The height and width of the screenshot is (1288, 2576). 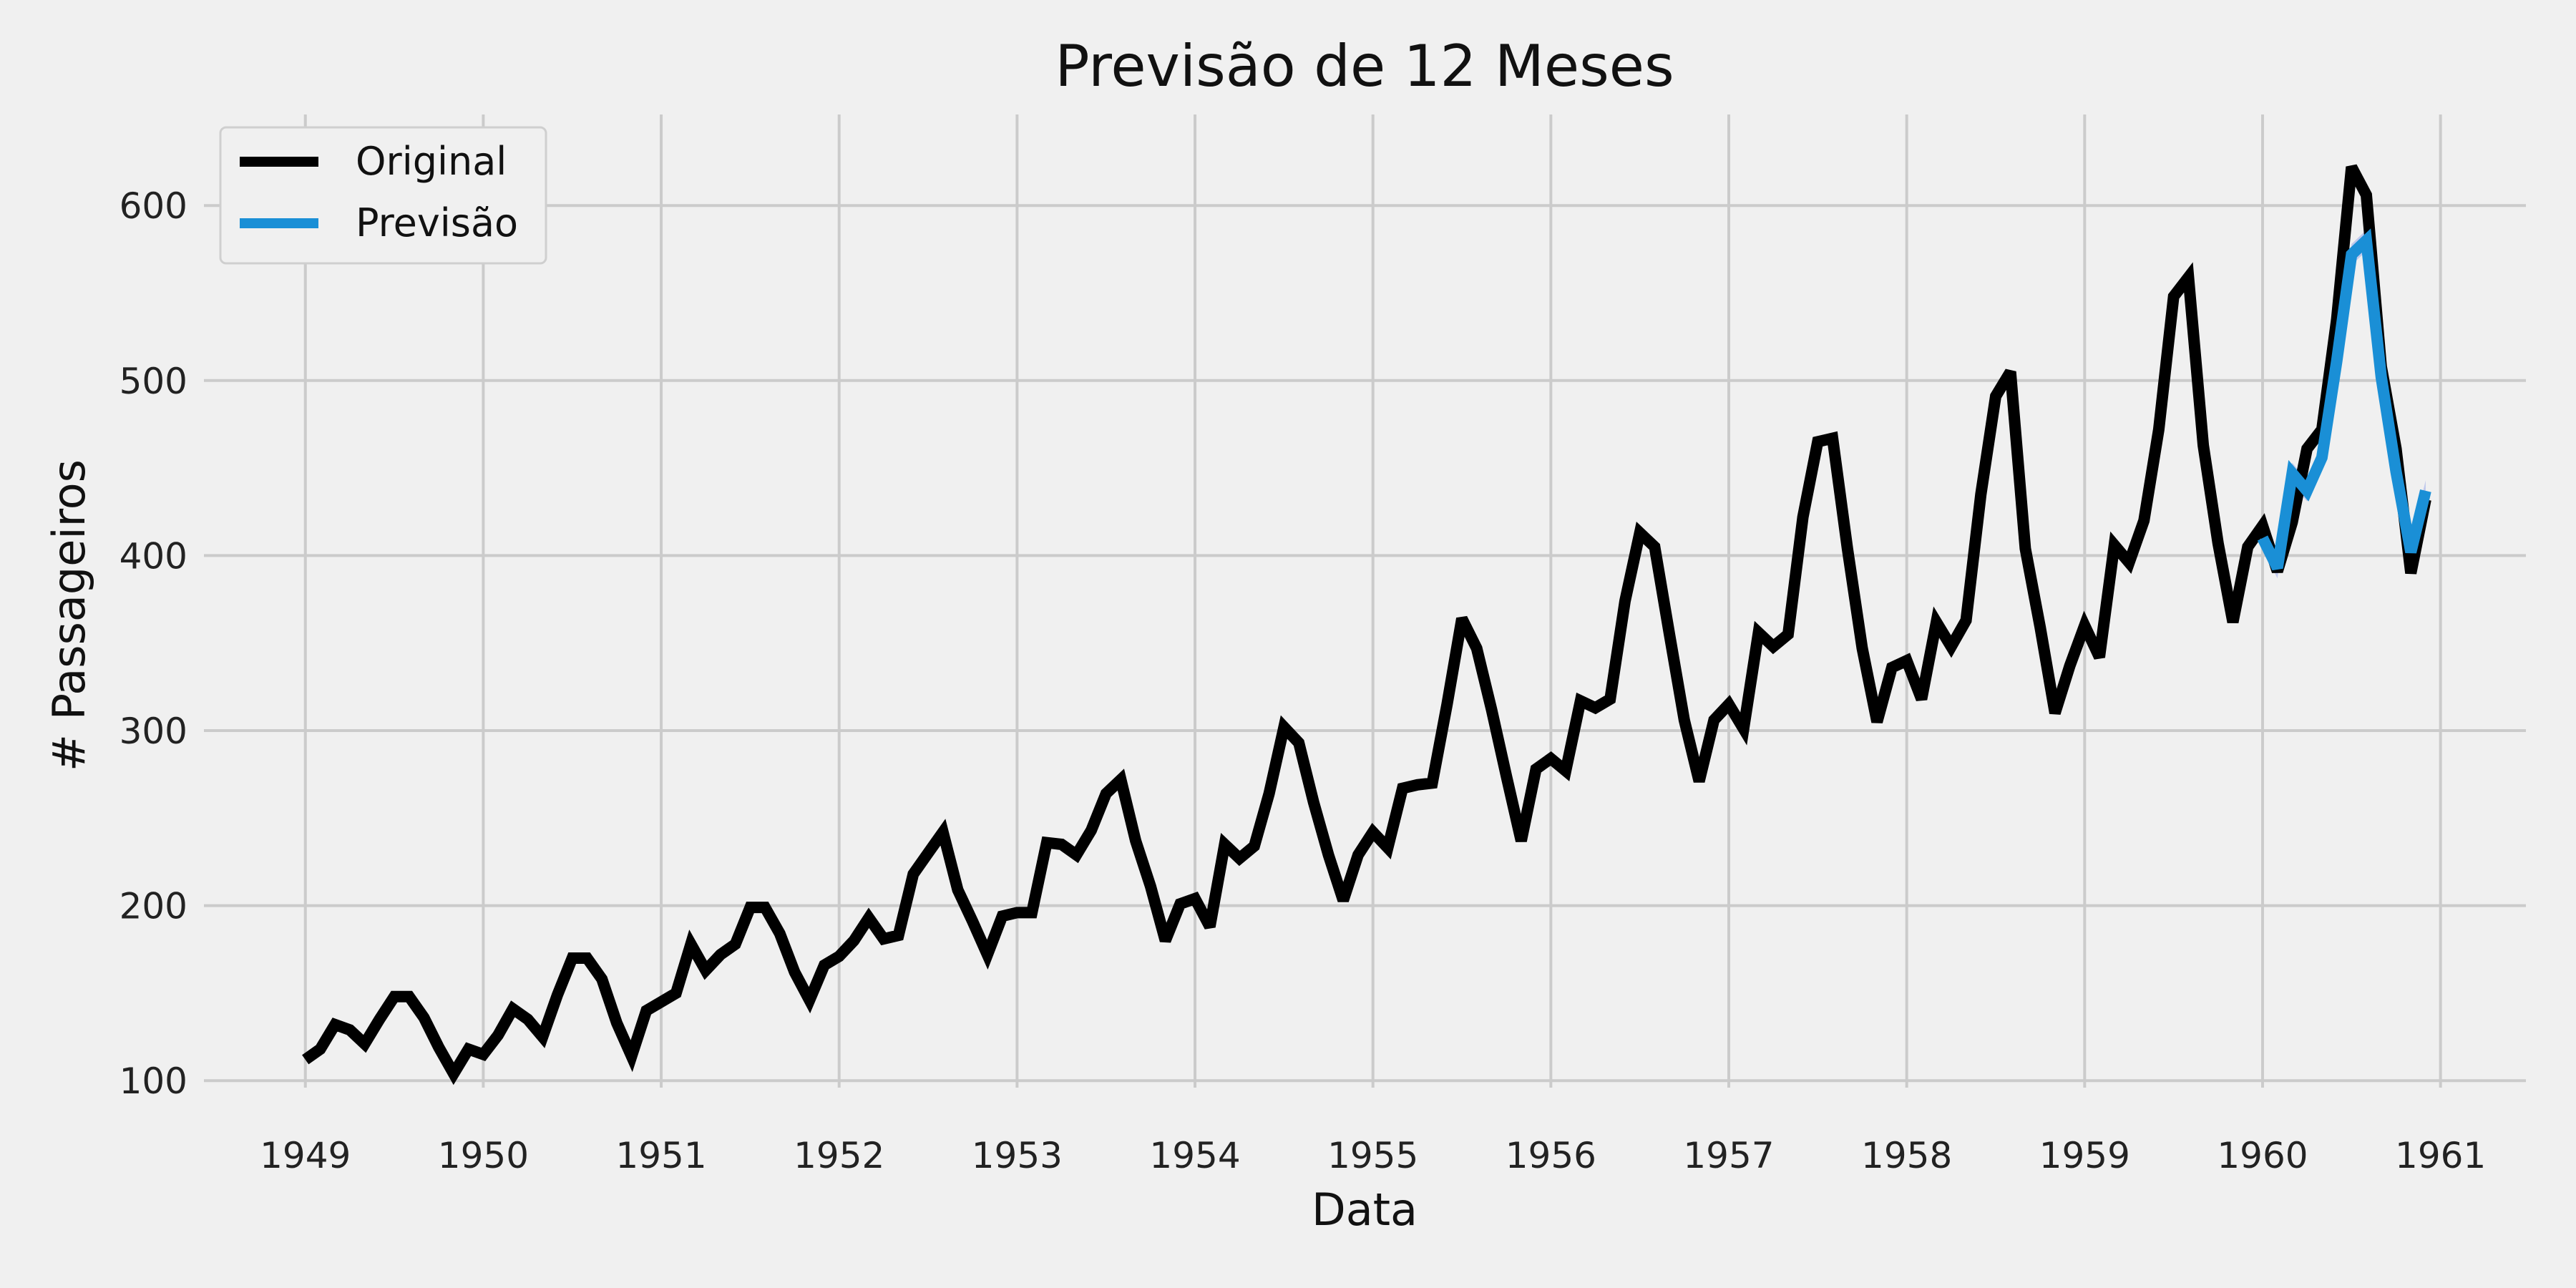 I want to click on x-tick-label: 1957, so click(x=1728, y=1155).